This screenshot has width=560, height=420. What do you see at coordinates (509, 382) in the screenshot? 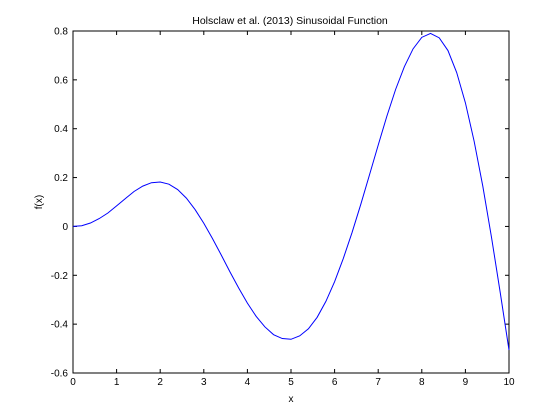
I see `x-tick-label: 10` at bounding box center [509, 382].